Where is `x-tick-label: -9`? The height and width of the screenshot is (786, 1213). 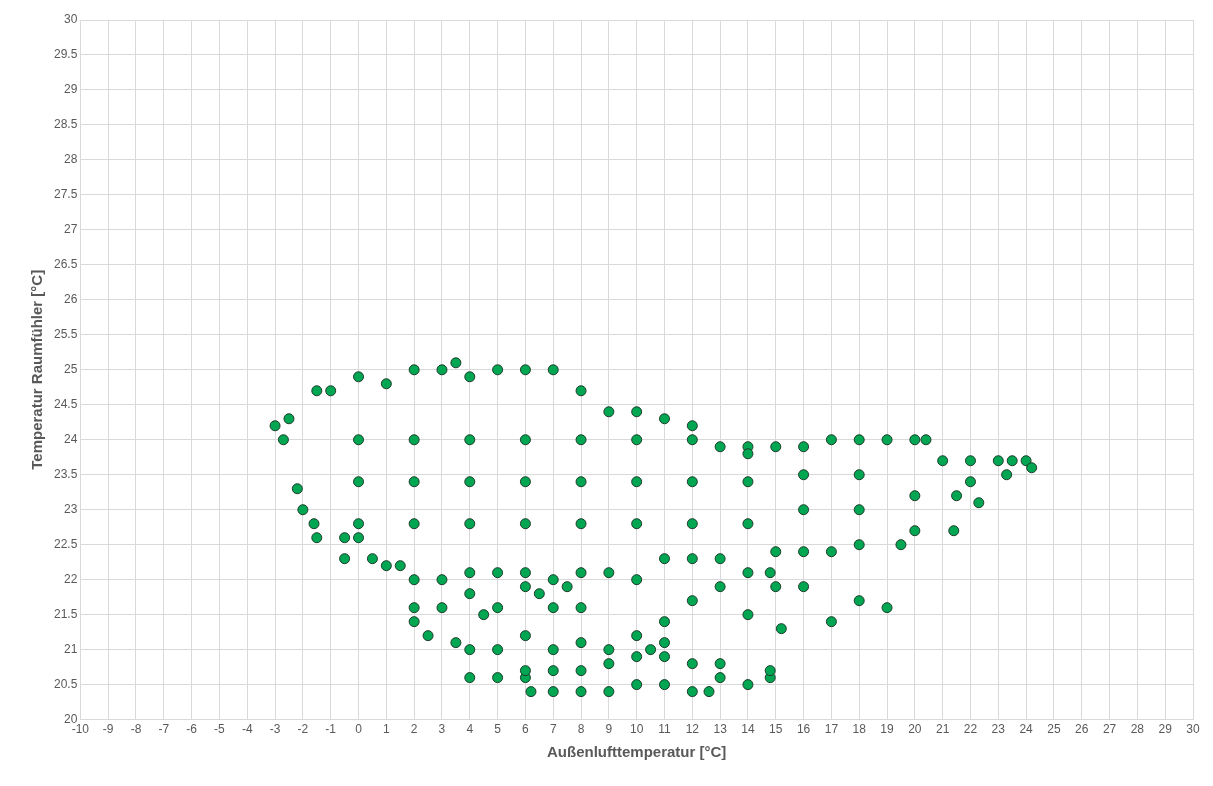
x-tick-label: -9 is located at coordinates (108, 729).